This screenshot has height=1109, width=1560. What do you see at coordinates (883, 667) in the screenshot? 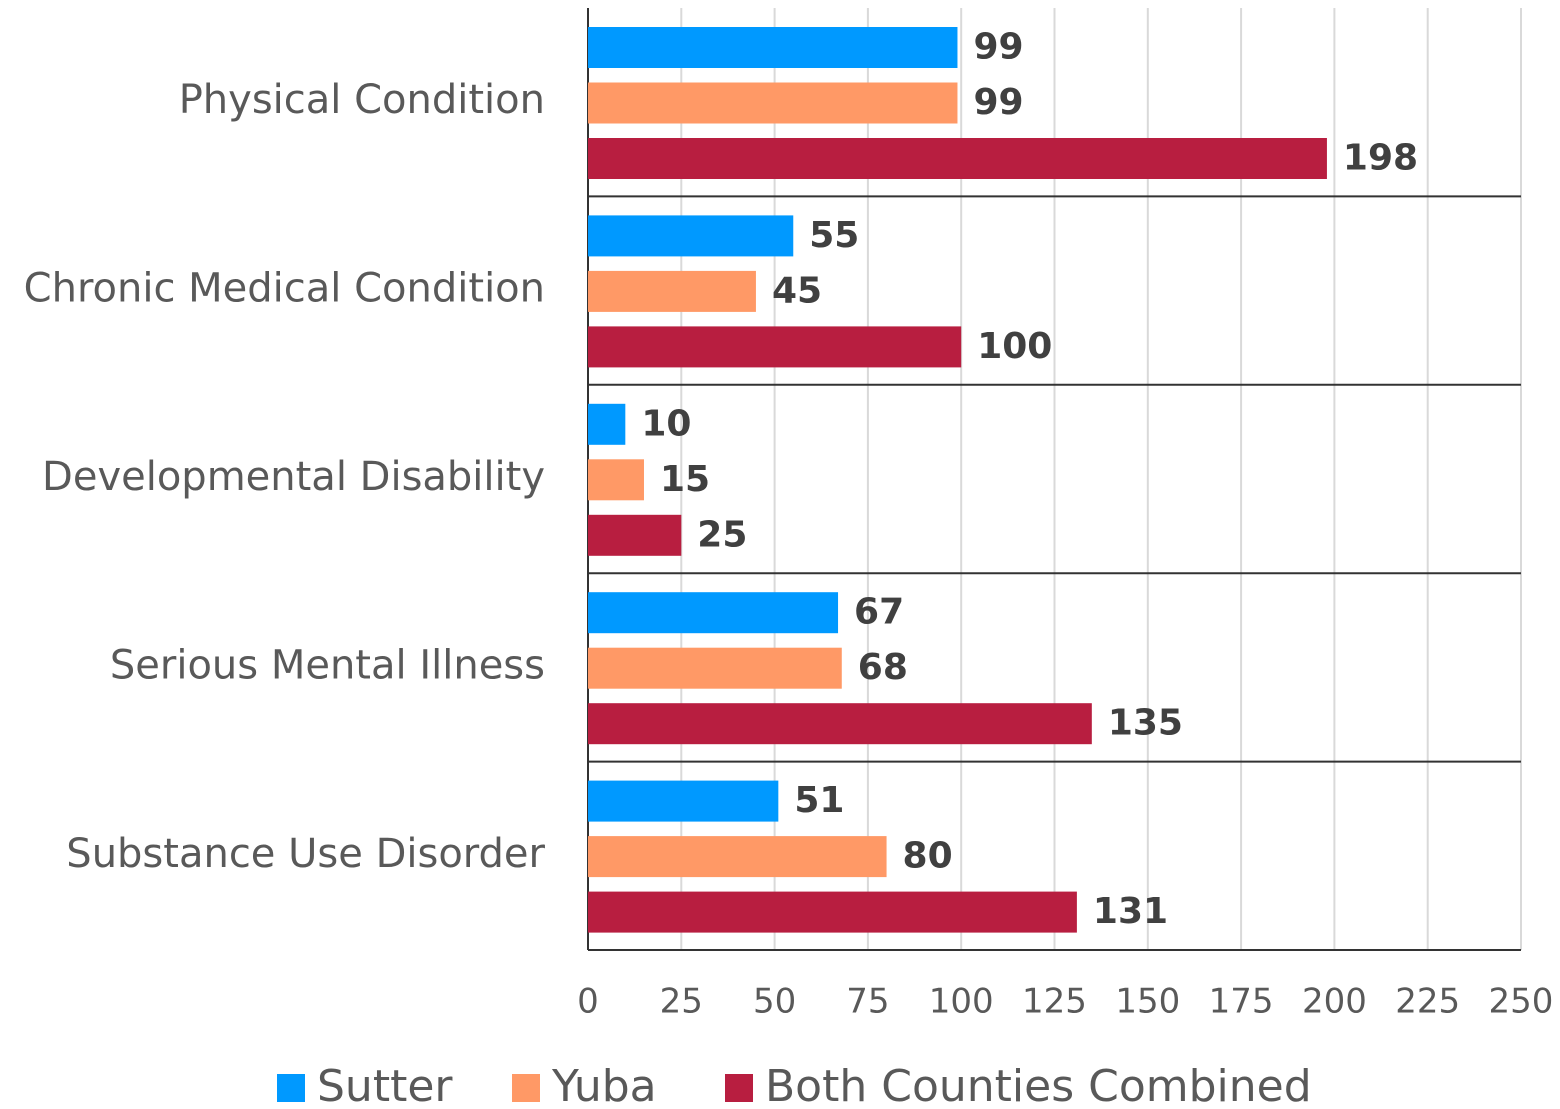
I see `value-label: 68` at bounding box center [883, 667].